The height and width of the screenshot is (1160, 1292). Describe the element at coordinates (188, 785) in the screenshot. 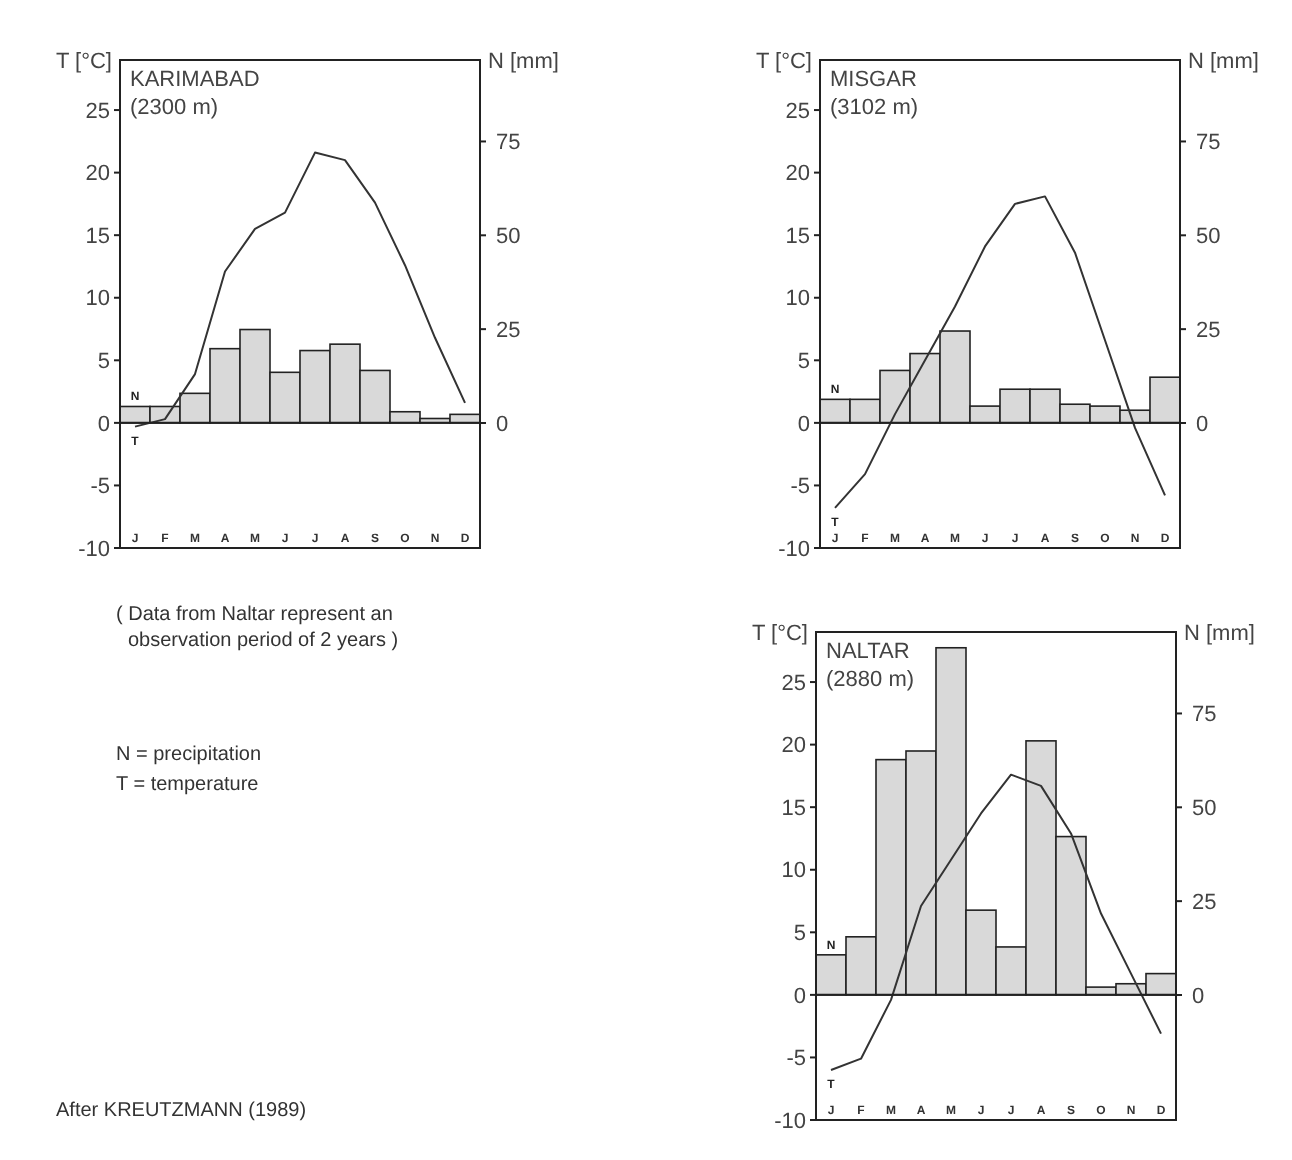

I see `text: T = temperature` at that location.